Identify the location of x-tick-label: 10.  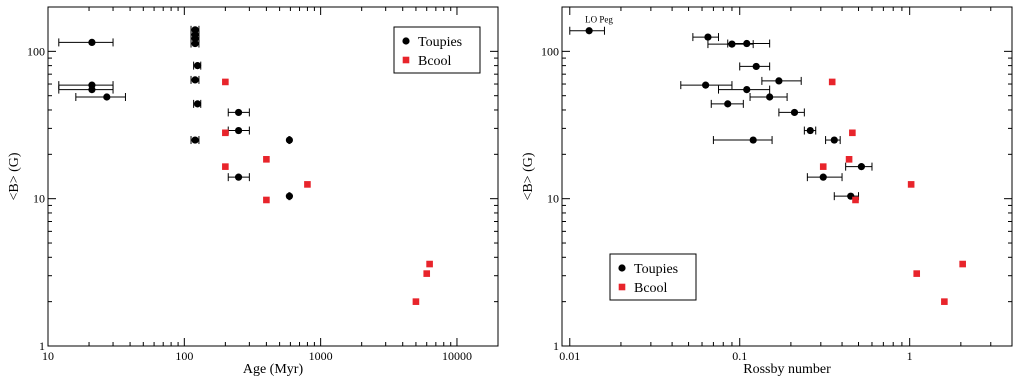
(48, 356).